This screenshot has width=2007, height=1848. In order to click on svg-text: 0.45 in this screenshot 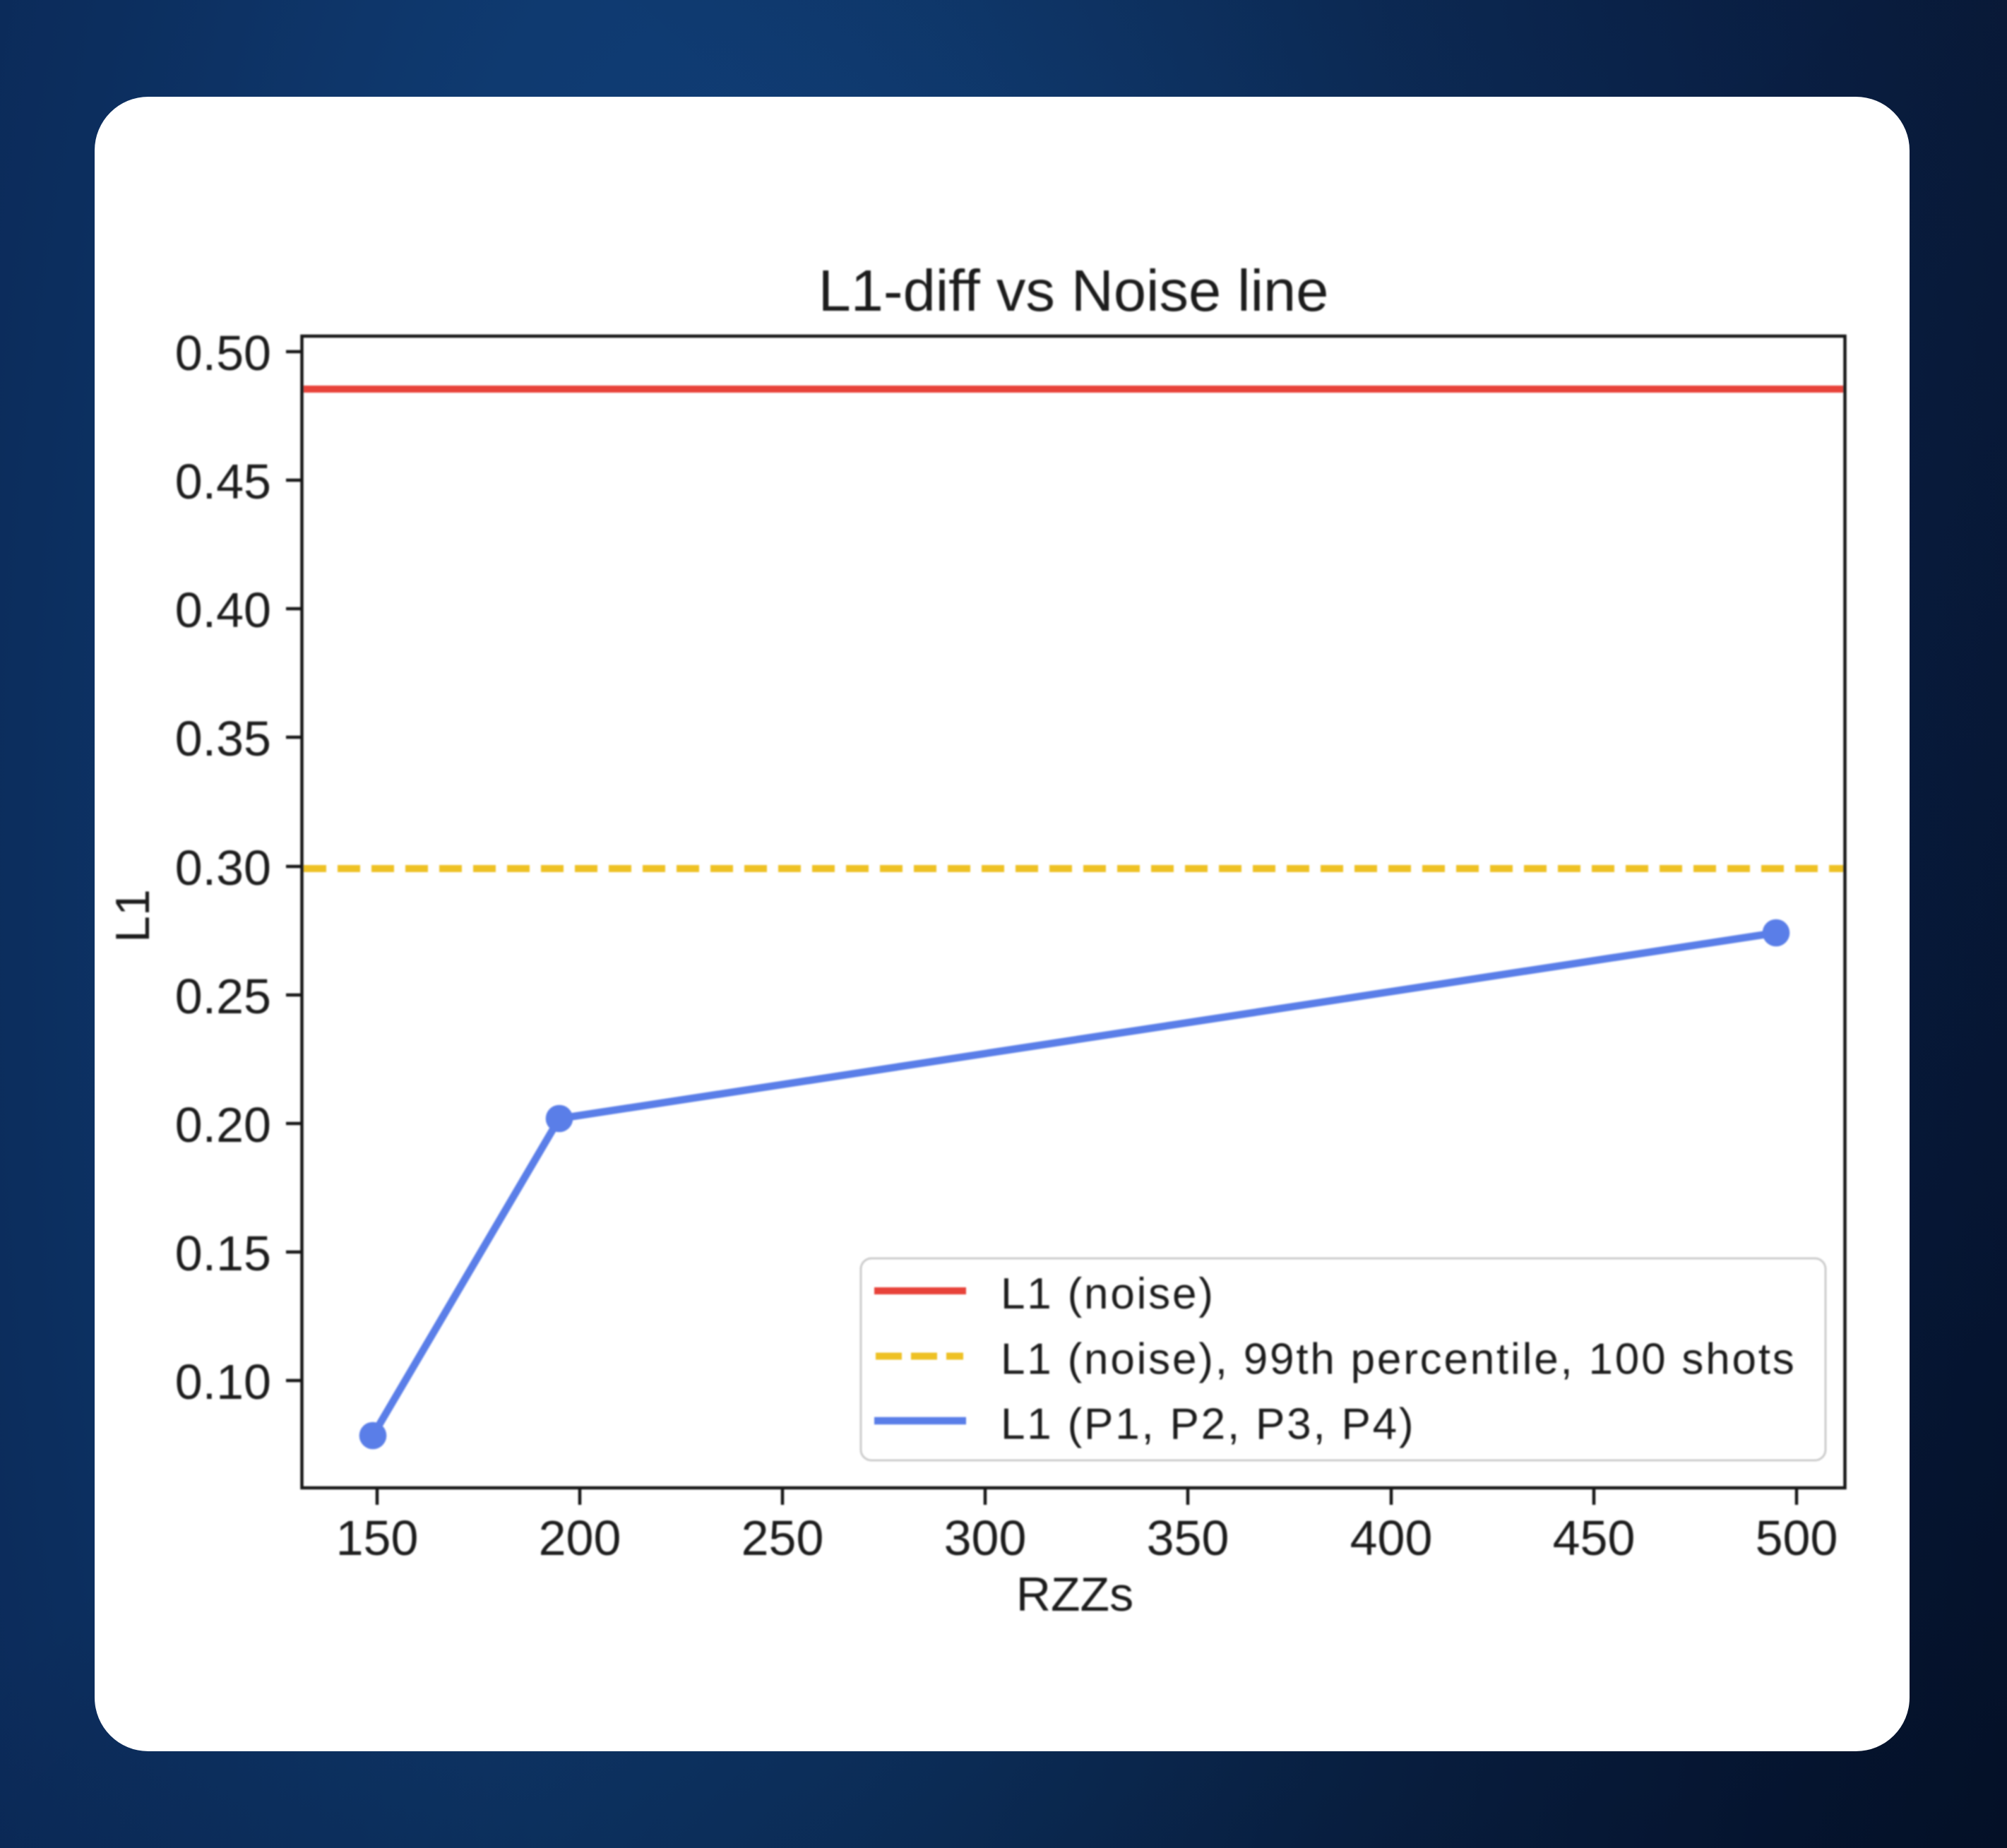, I will do `click(223, 481)`.